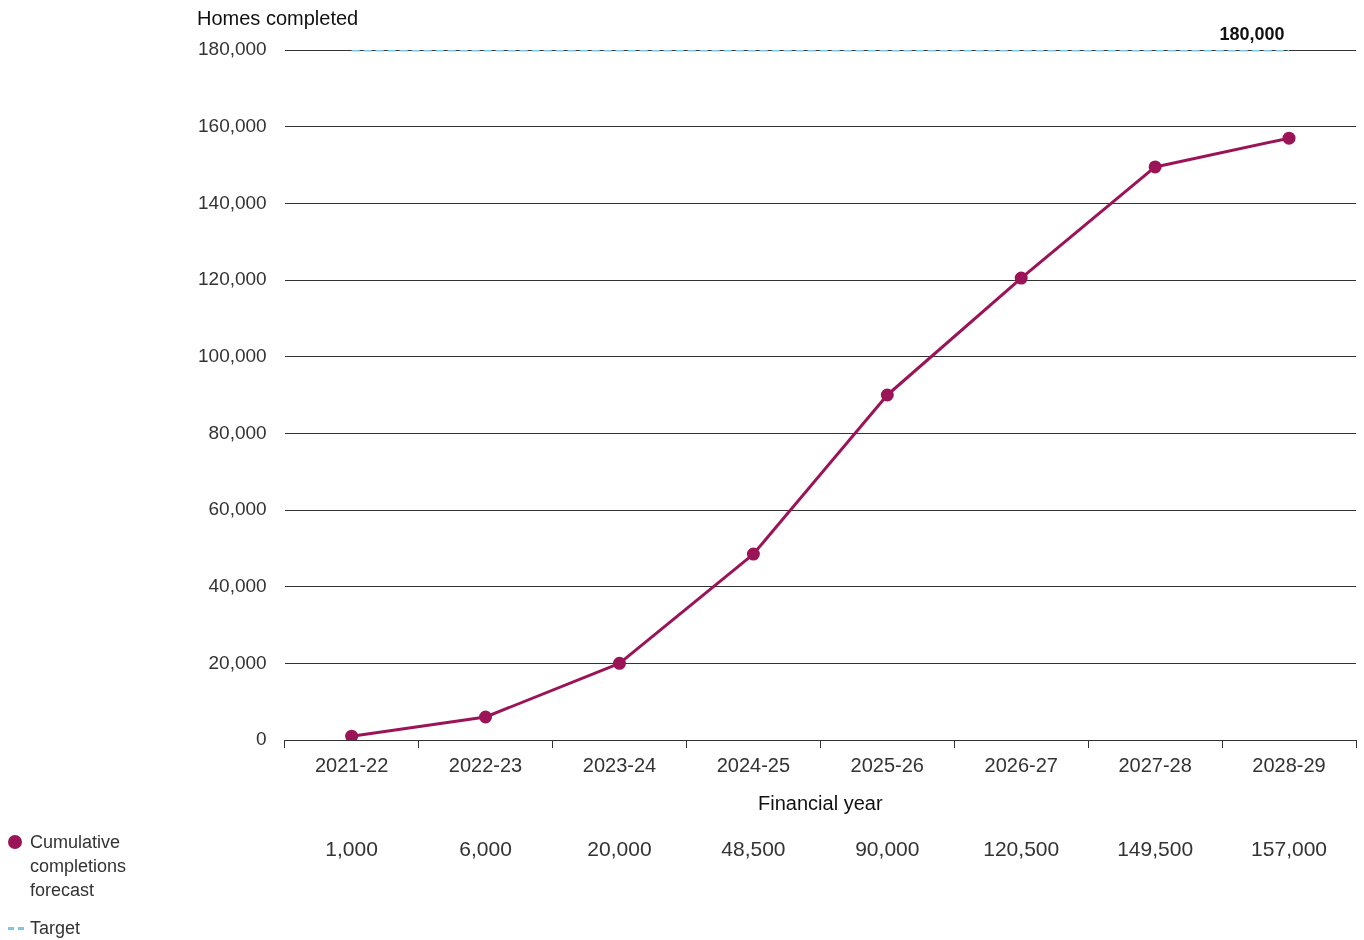 The height and width of the screenshot is (940, 1364). I want to click on x-tick-label: 2022-23, so click(485, 764).